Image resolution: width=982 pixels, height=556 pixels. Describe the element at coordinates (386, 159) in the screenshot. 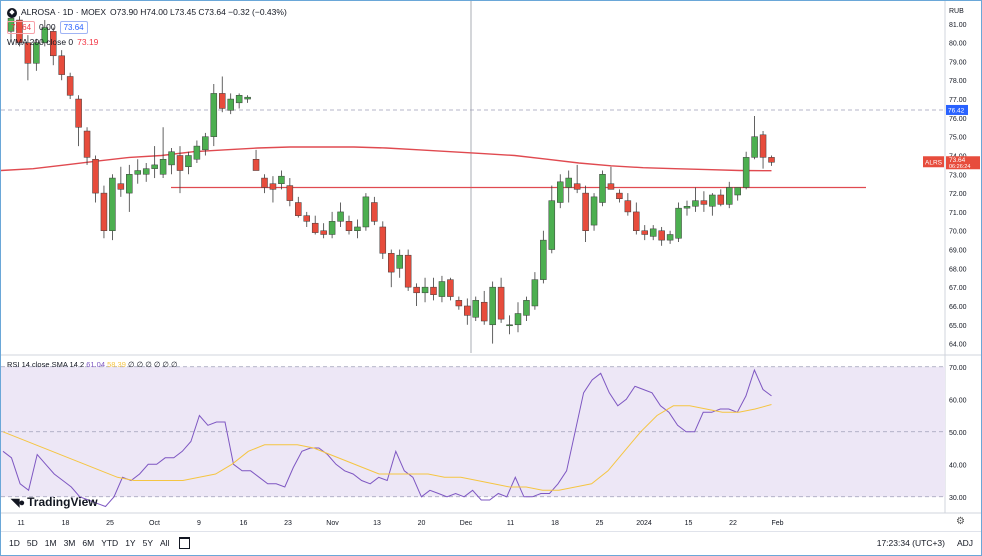

I see `wma-200-line` at that location.